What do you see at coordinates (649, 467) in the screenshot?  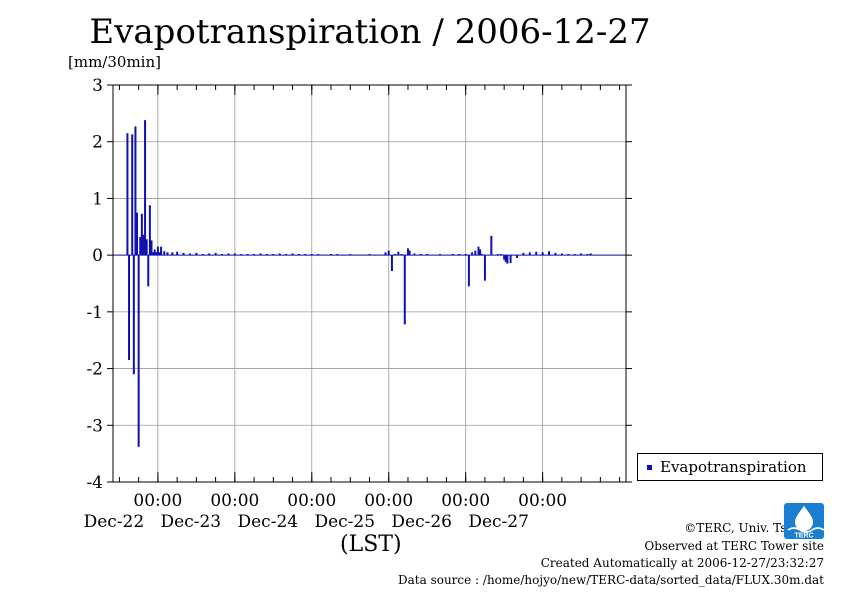 I see `legend-swatch` at bounding box center [649, 467].